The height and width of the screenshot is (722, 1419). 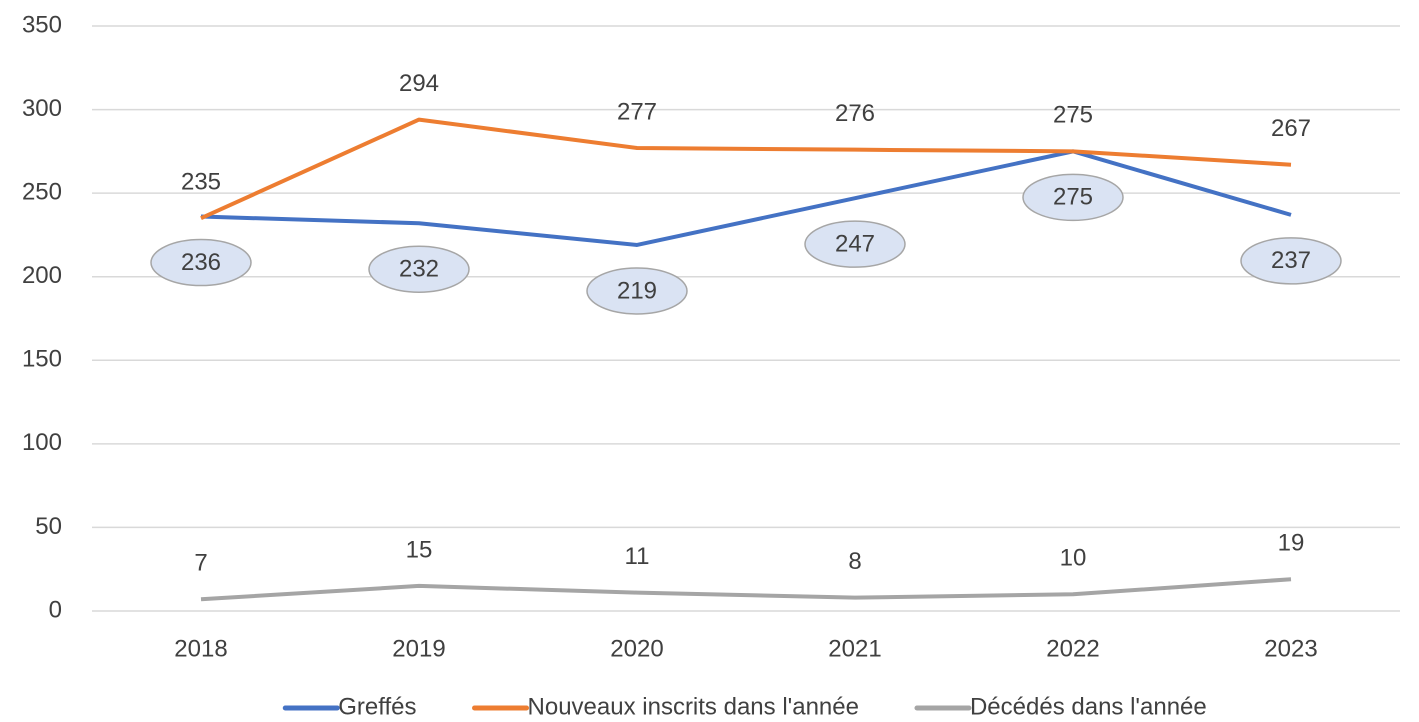 I want to click on data-label: 8, so click(x=854, y=561).